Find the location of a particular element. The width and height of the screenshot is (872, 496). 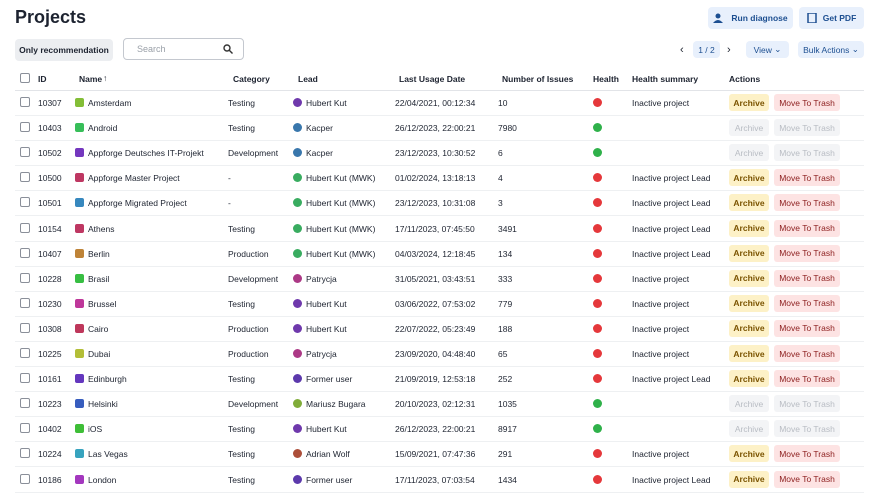

project-name: Appforge Master Project is located at coordinates (134, 178).